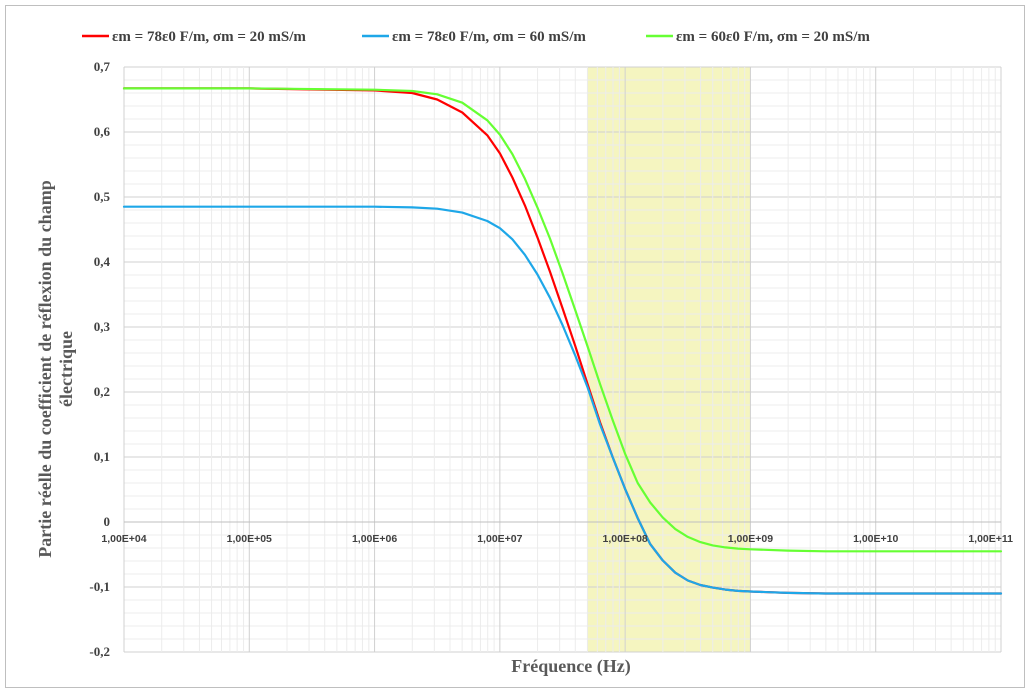  Describe the element at coordinates (875, 539) in the screenshot. I see `x-tick-label: 1,00E+10` at that location.